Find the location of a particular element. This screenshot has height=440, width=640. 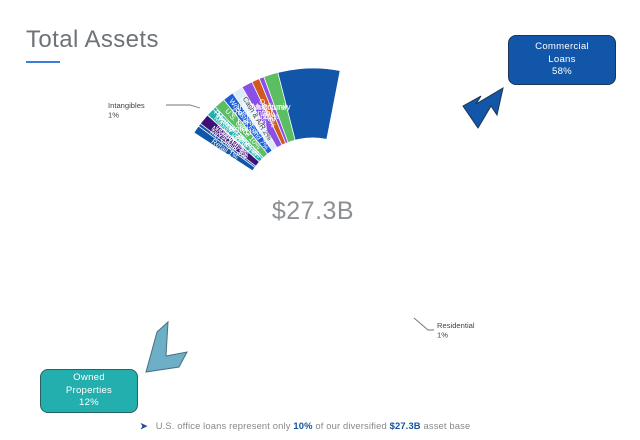

segment-label: Mixed Use 4% is located at coordinates (231, 142).